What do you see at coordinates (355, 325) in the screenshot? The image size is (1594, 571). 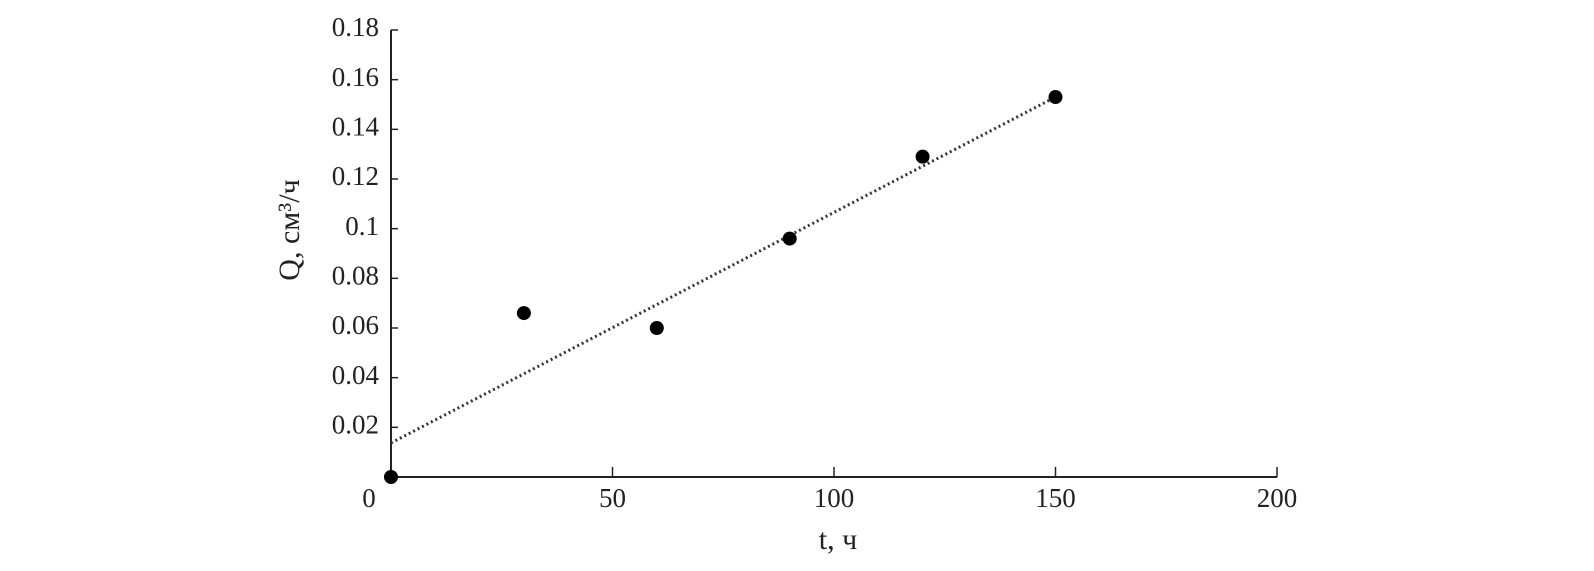 I see `y-tick-label: 0.06` at bounding box center [355, 325].